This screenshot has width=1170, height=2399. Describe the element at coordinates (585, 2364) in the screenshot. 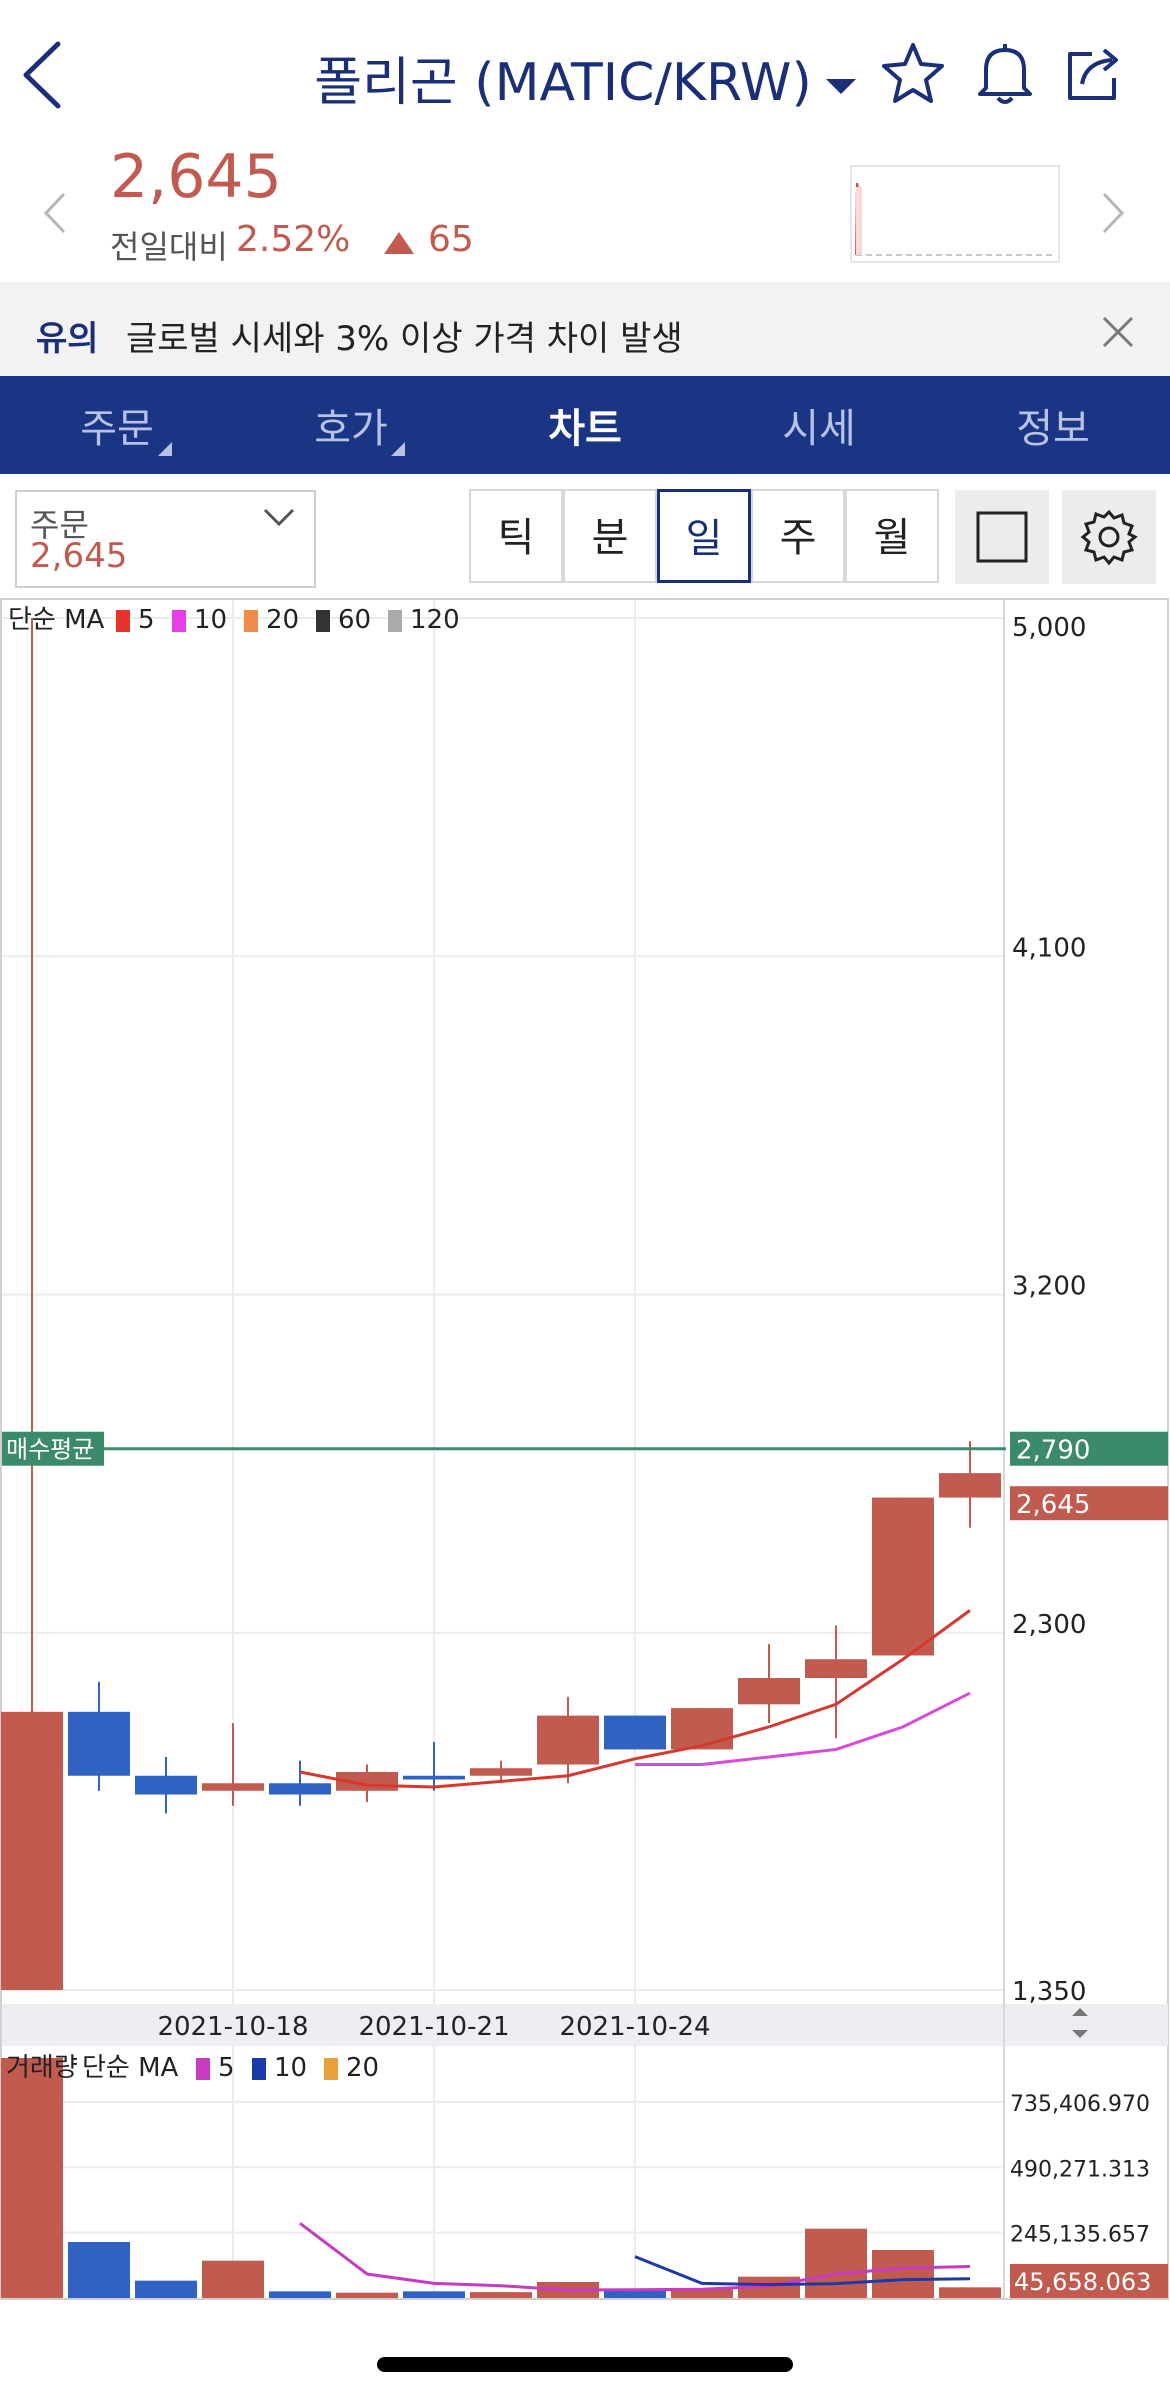

I see `home-indicator` at that location.